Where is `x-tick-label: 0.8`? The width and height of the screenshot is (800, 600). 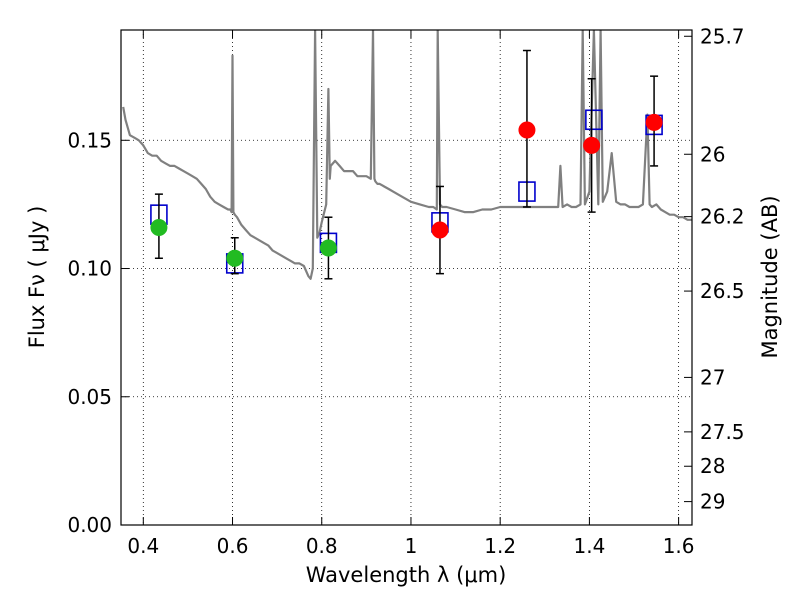 x-tick-label: 0.8 is located at coordinates (322, 546).